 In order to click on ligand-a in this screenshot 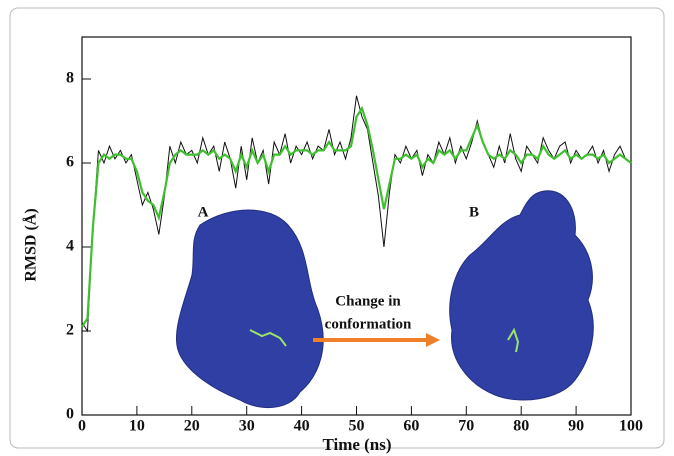, I will do `click(268, 338)`.